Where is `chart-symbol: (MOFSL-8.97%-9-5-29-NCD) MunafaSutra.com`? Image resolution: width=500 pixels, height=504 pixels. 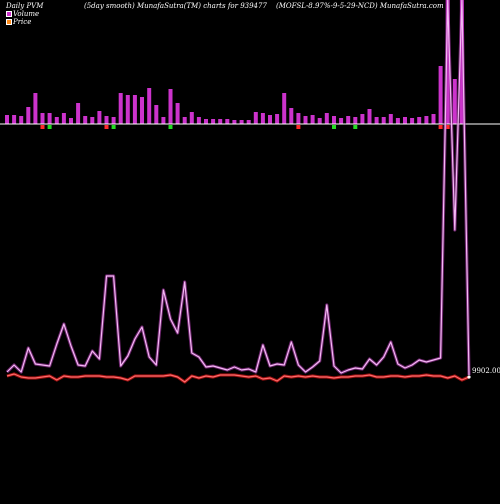
chart-symbol: (MOFSL-8.97%-9-5-29-NCD) MunafaSutra.com is located at coordinates (360, 6).